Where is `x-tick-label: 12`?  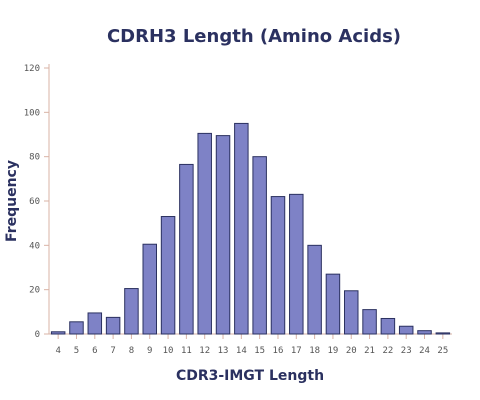 x-tick-label: 12 is located at coordinates (204, 351).